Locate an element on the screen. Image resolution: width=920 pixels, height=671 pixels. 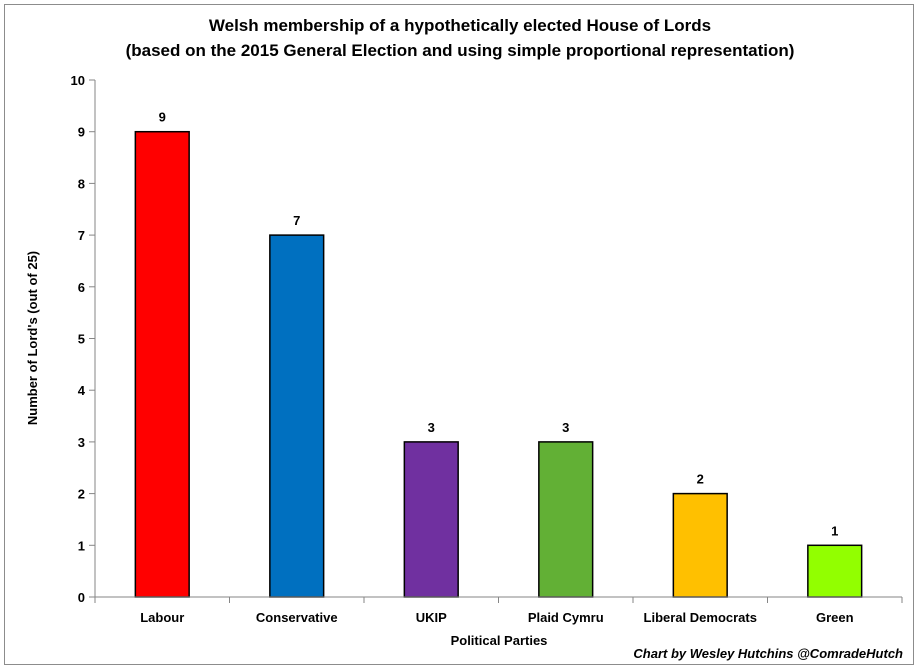
x-tick-label: UKIP is located at coordinates (431, 617).